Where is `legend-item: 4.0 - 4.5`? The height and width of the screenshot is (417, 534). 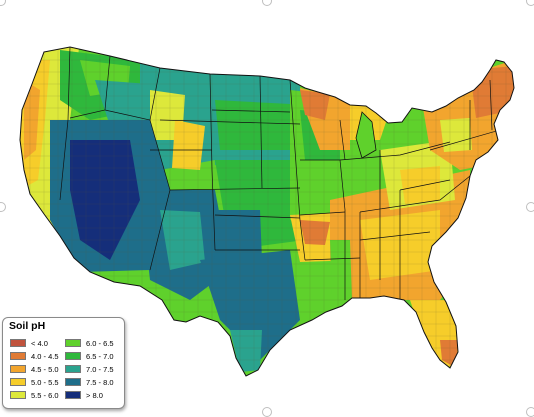 legend-item: 4.0 - 4.5 is located at coordinates (34, 356).